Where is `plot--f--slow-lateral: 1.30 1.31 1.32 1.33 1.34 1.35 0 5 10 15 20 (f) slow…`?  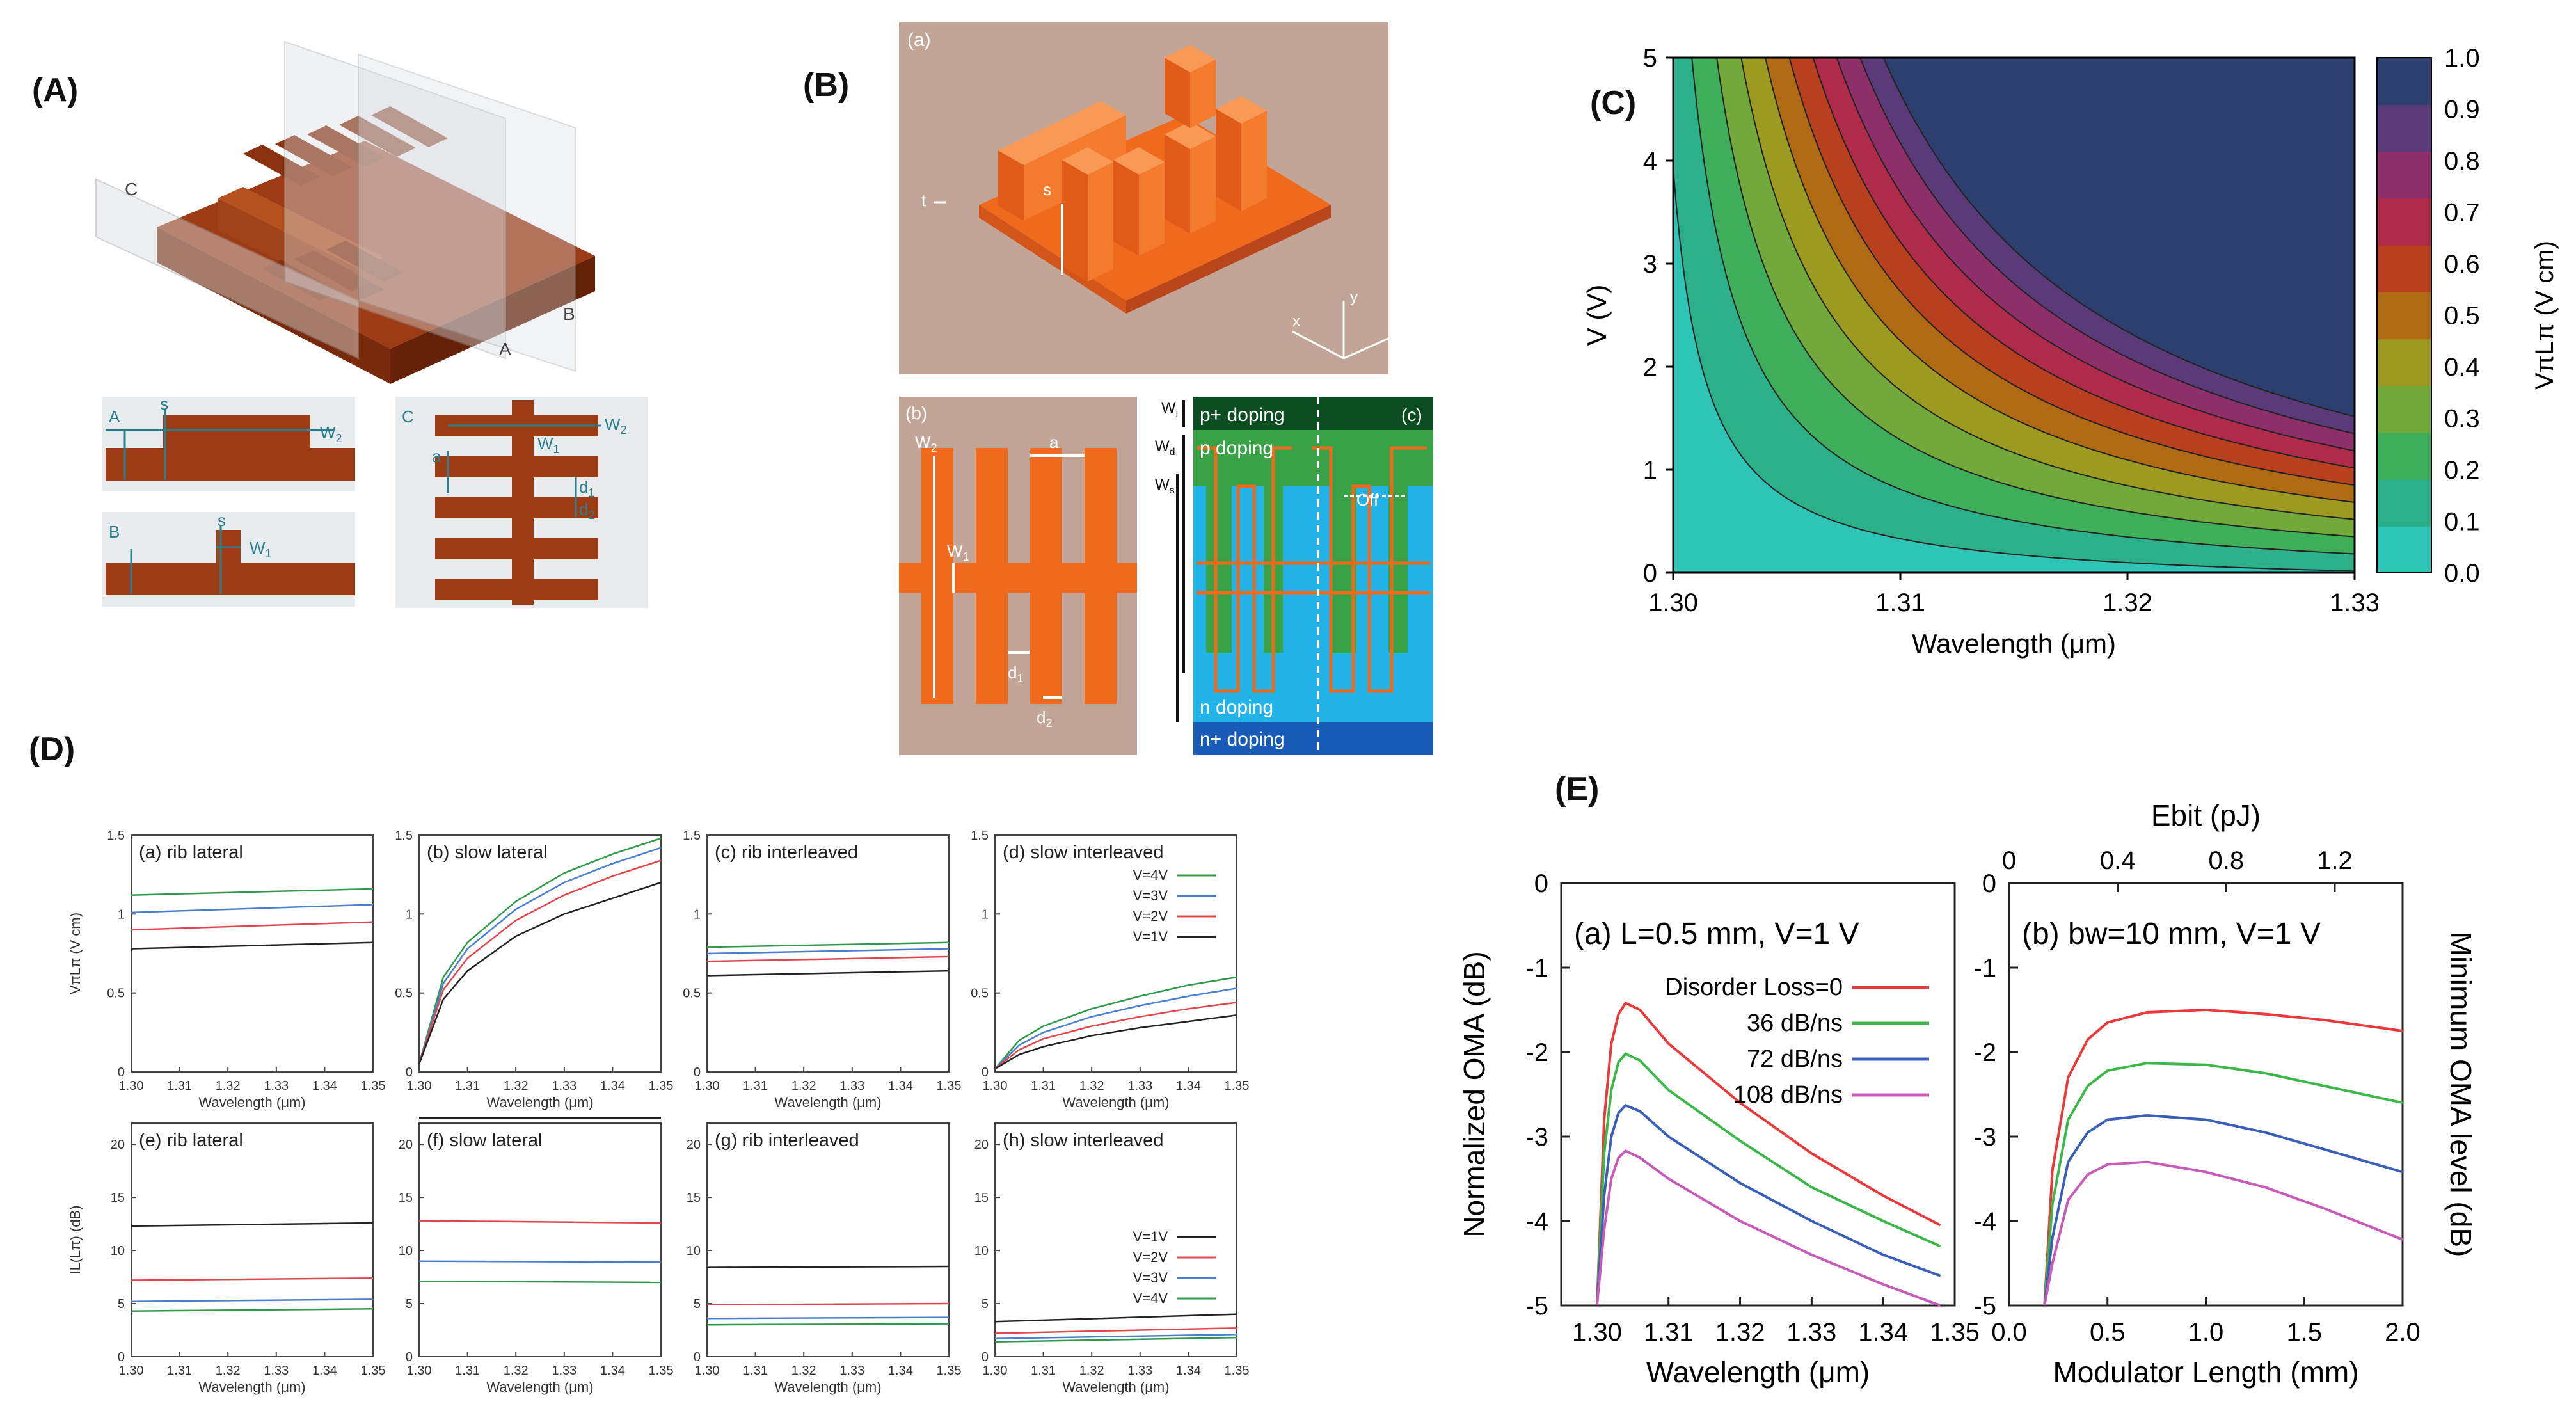
plot--f--slow-lateral: 1.30 1.31 1.32 1.33 1.34 1.35 0 5 10 15 20 (f) slow… is located at coordinates (536, 1256).